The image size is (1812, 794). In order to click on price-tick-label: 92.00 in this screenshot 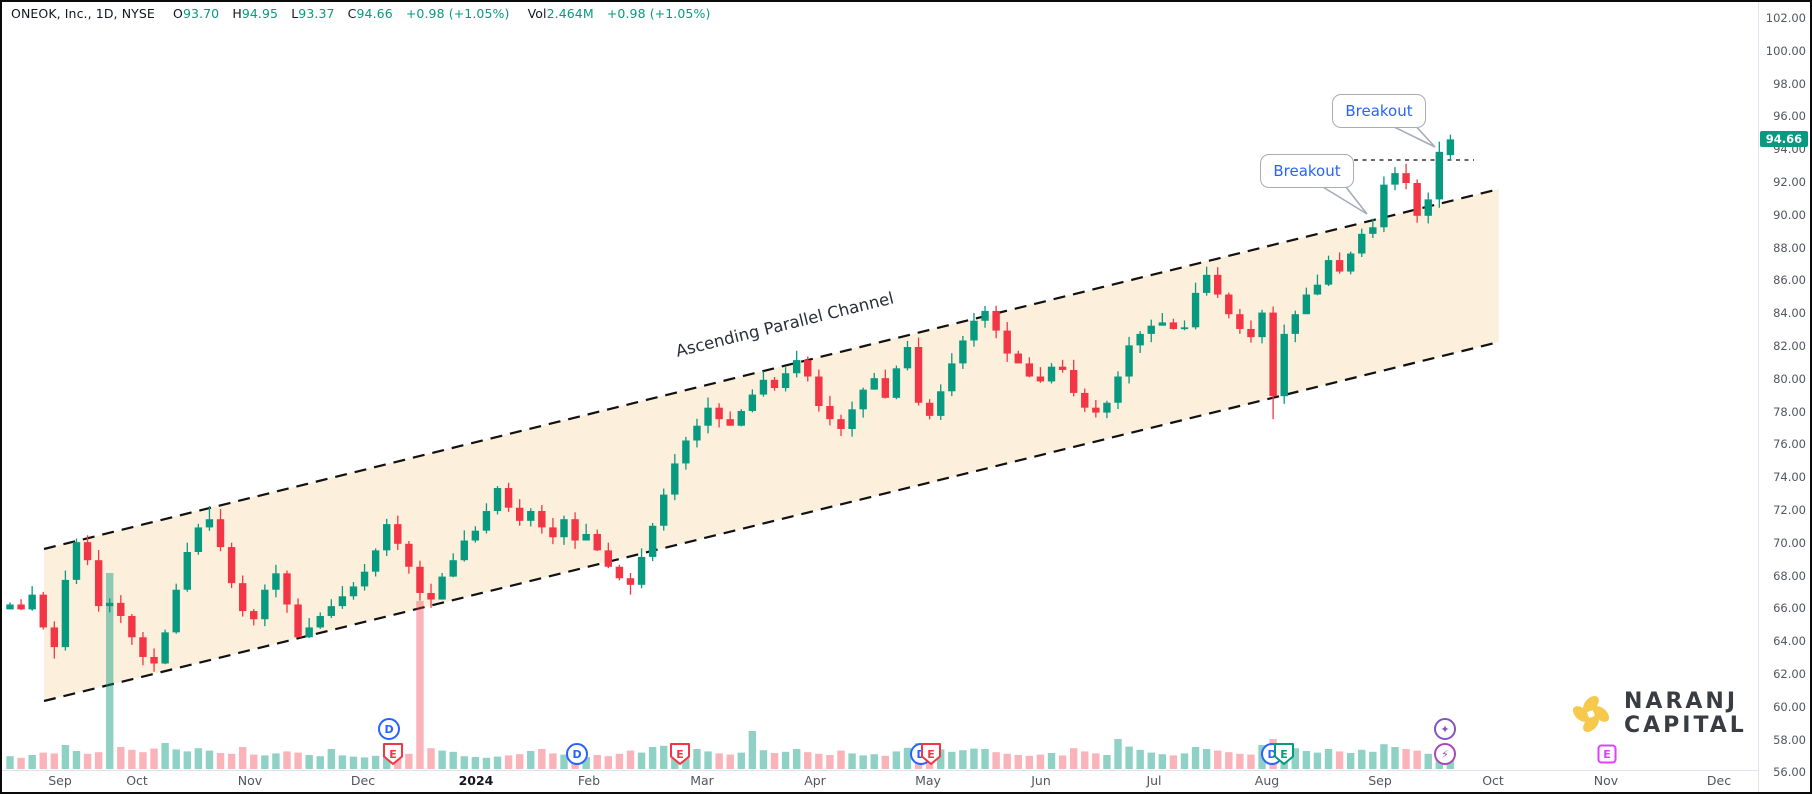, I will do `click(1789, 182)`.